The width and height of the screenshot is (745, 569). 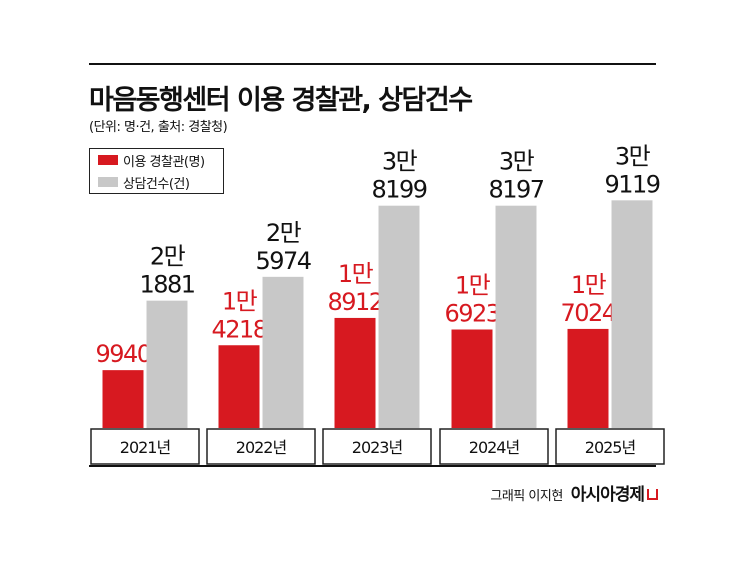 What do you see at coordinates (652, 494) in the screenshot?
I see `brand-mark-icon` at bounding box center [652, 494].